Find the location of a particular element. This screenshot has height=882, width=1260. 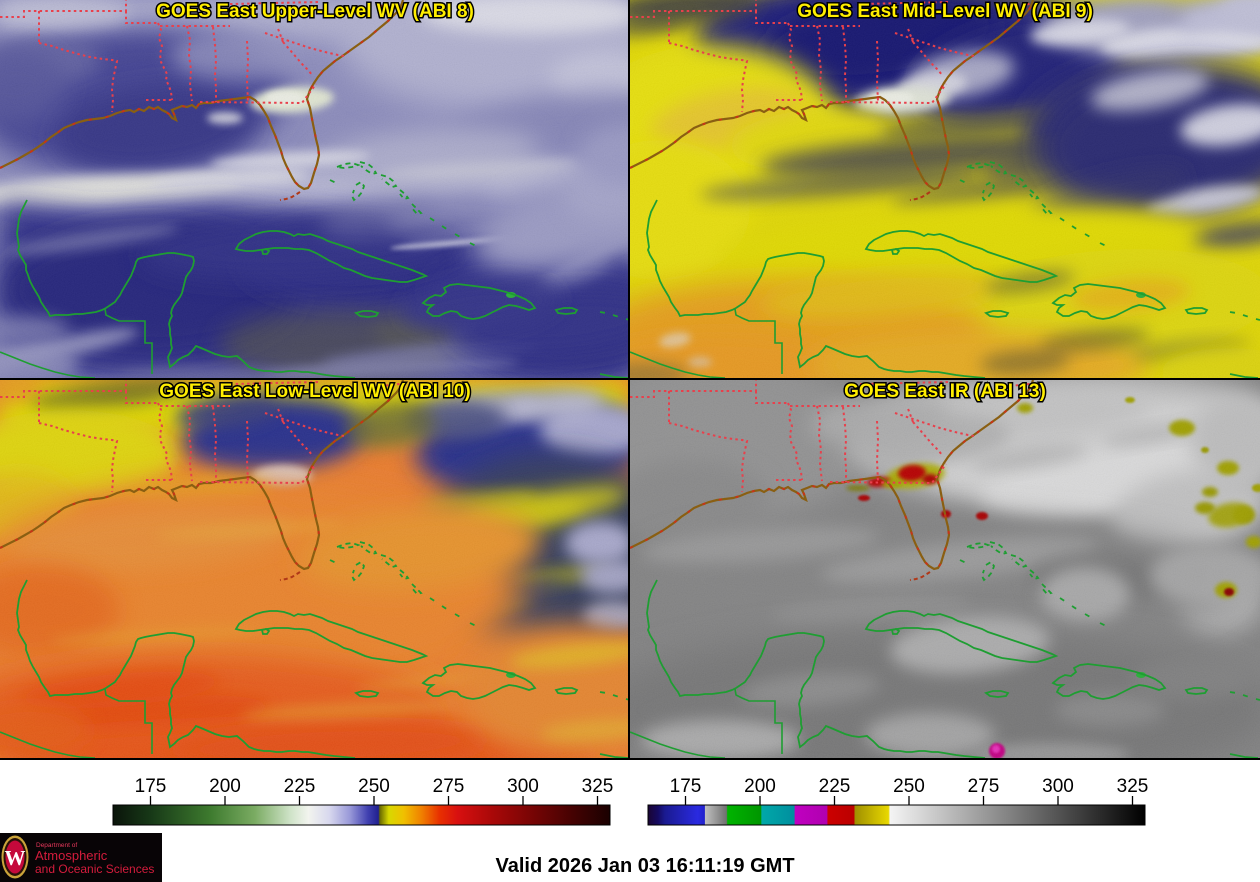

svg-text: GOES East IR (ABI 13) is located at coordinates (945, 391).